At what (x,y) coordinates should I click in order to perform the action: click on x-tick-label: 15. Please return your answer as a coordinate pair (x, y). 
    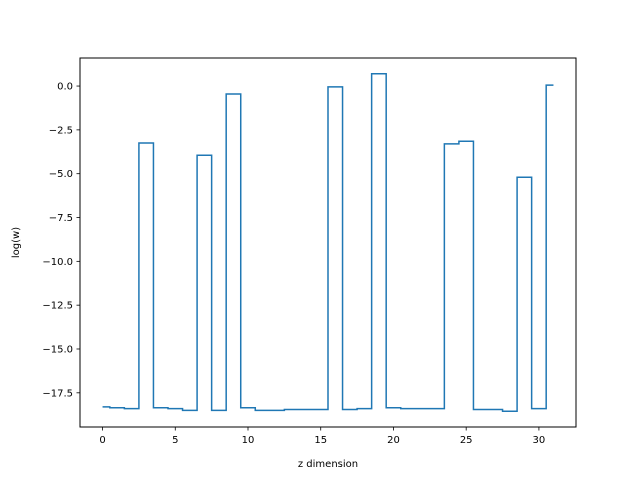
    Looking at the image, I should click on (320, 440).